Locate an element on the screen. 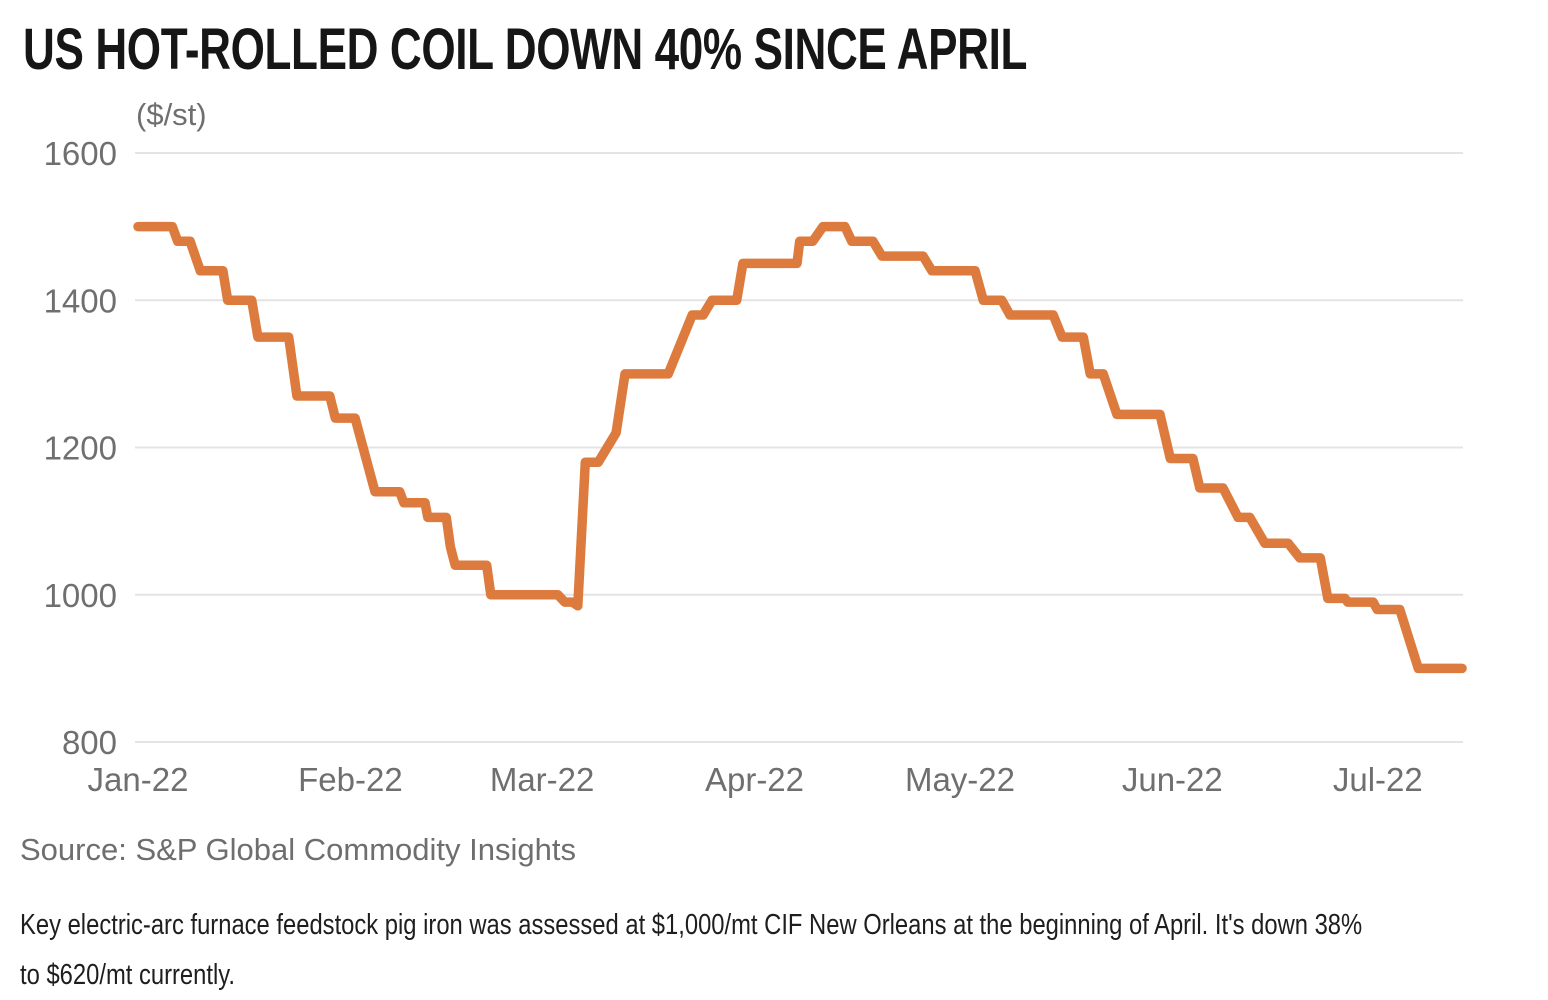 Image resolution: width=1548 pixels, height=1000 pixels. source-caption: Source: S&P Global Commodity Insights is located at coordinates (298, 849).